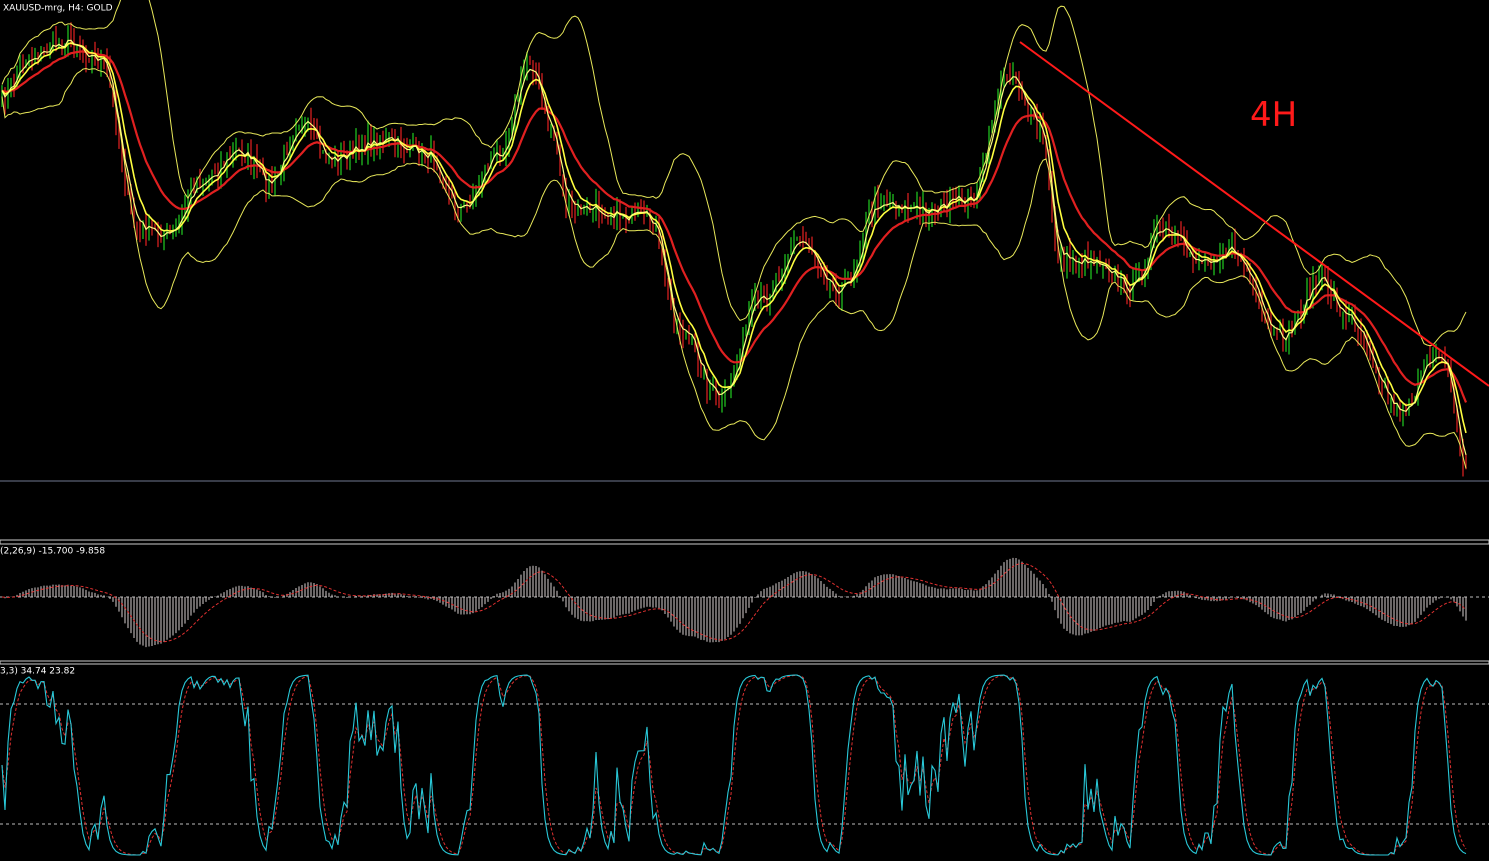 This screenshot has width=1489, height=861. I want to click on trend-line, so click(1254, 214).